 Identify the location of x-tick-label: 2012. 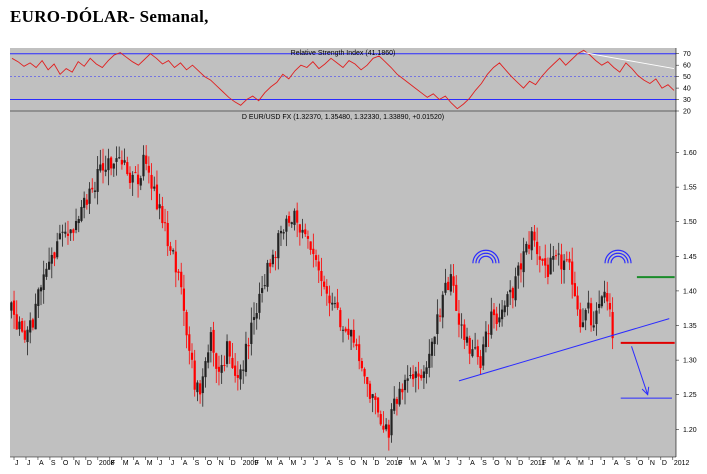
(682, 463).